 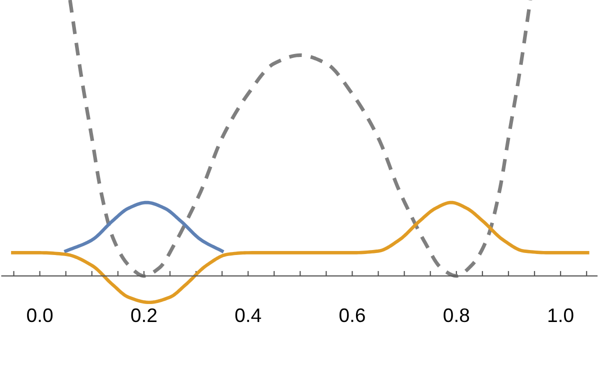 I want to click on x-tick-label: 0.8, so click(x=457, y=315).